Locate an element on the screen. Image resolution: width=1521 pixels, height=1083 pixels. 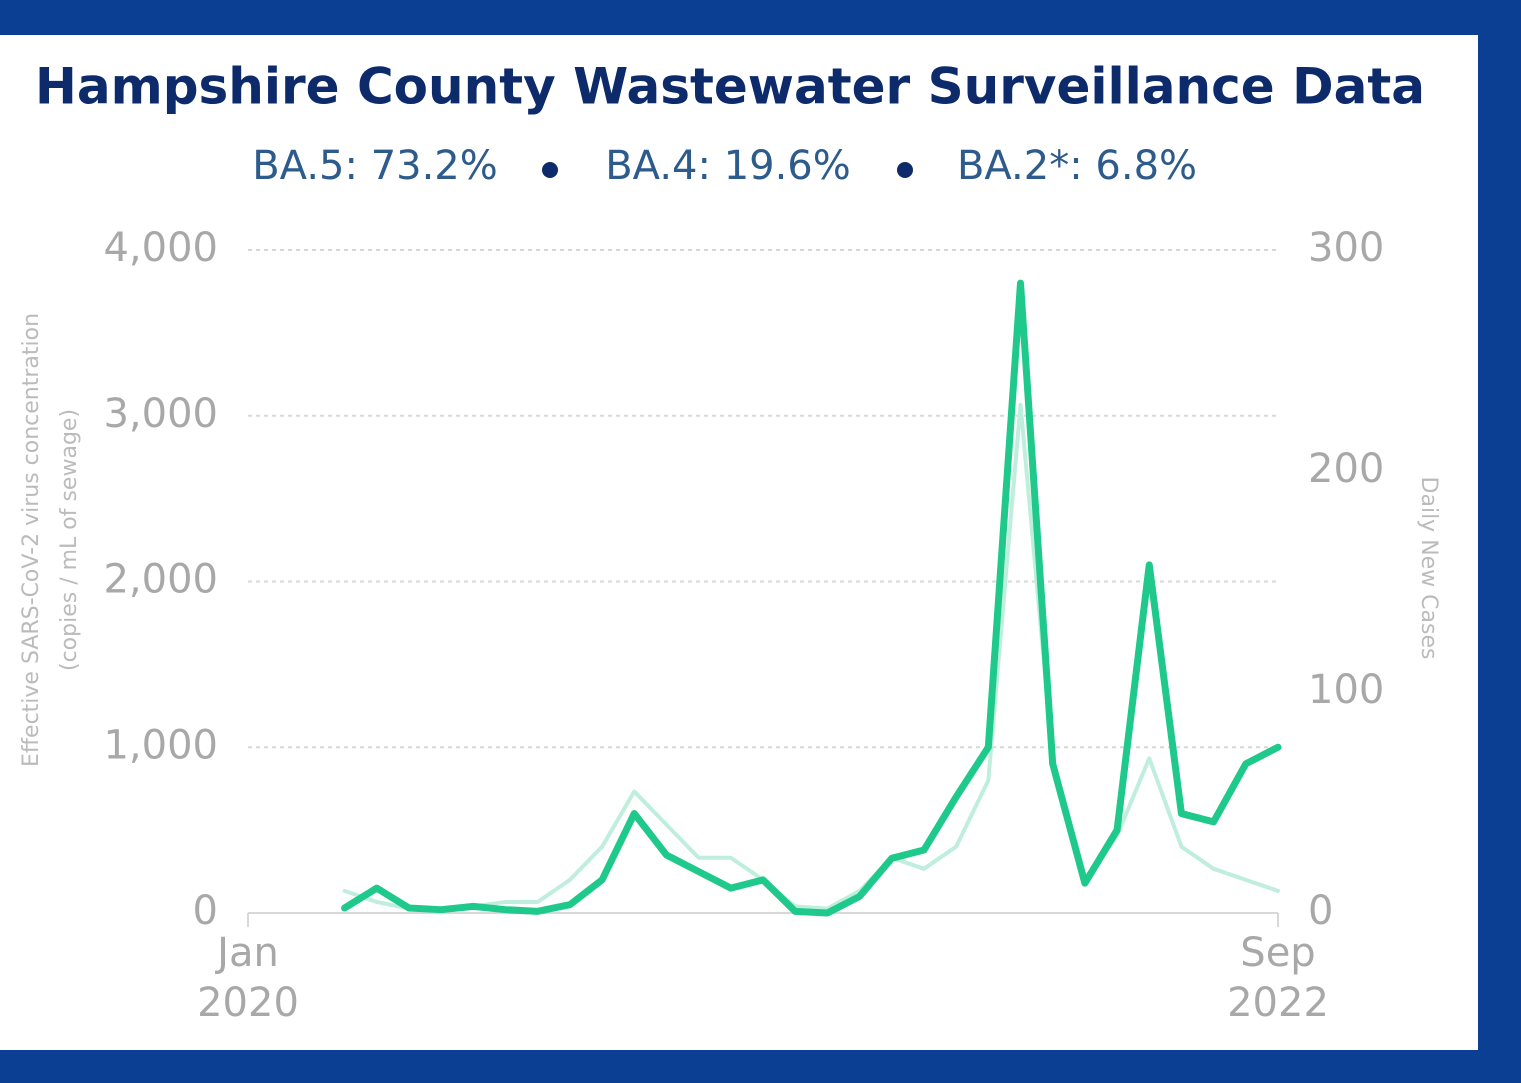
subtitle: BA.4: 19.6% is located at coordinates (728, 166).